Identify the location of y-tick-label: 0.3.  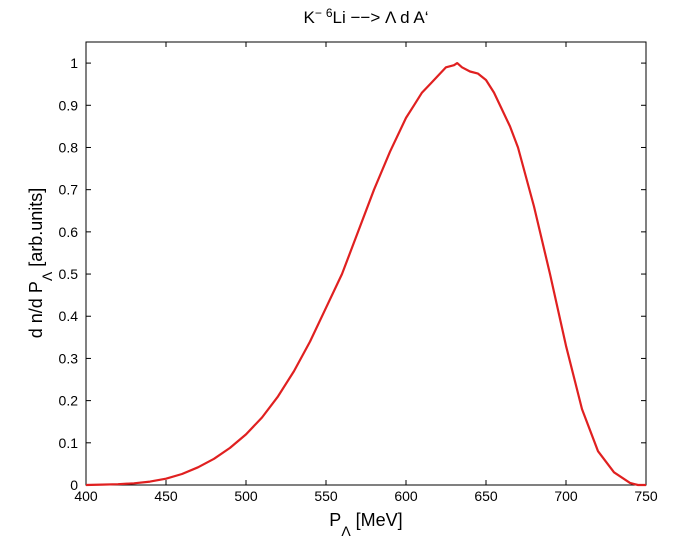
(69, 358).